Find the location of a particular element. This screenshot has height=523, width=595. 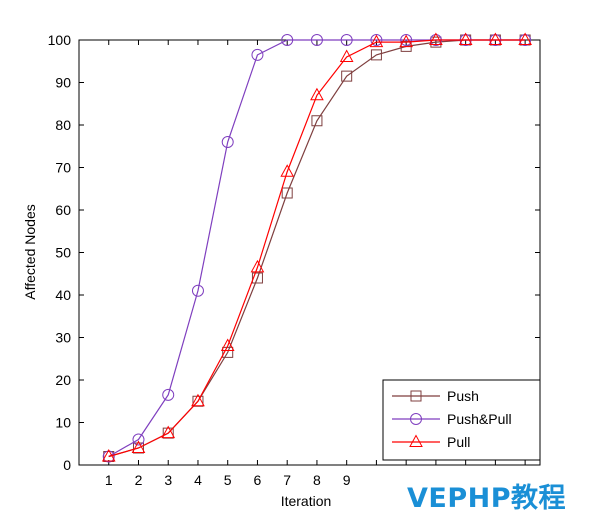

x-tick-label: 2 is located at coordinates (139, 480).